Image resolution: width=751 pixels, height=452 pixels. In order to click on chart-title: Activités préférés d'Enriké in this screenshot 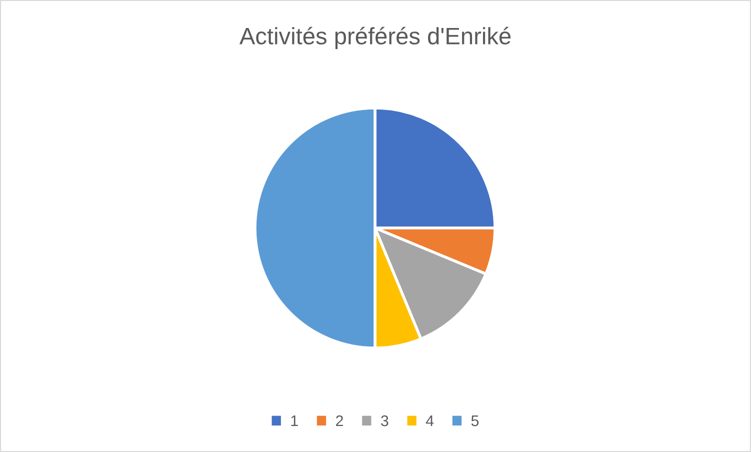, I will do `click(375, 38)`.